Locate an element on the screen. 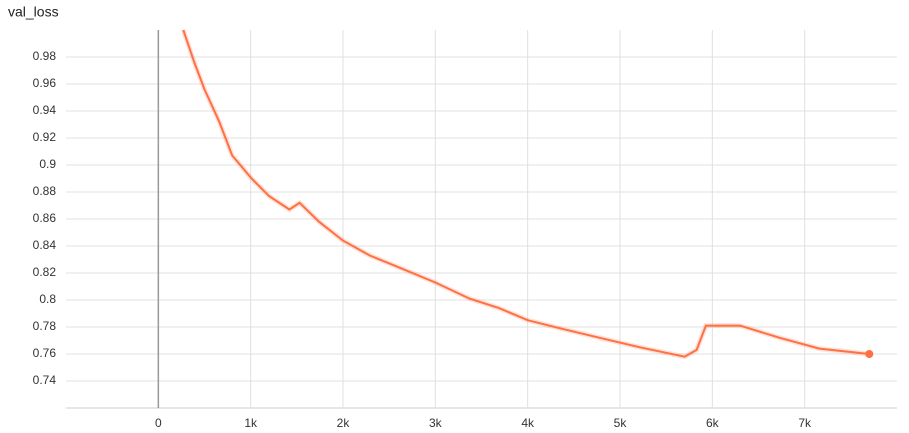 The height and width of the screenshot is (433, 909). x-tick-label: 3k is located at coordinates (436, 423).